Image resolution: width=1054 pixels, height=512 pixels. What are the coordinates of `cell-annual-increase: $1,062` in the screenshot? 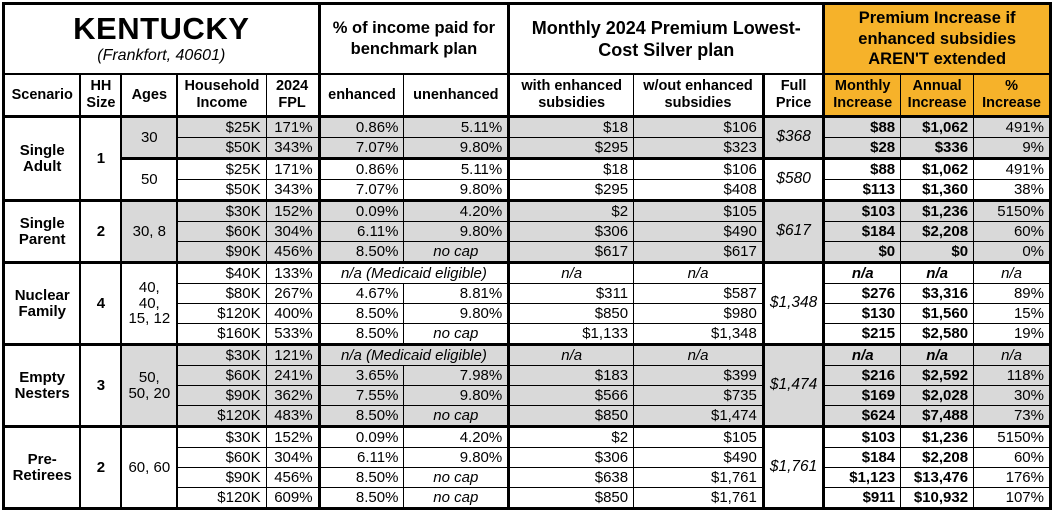 It's located at (937, 168).